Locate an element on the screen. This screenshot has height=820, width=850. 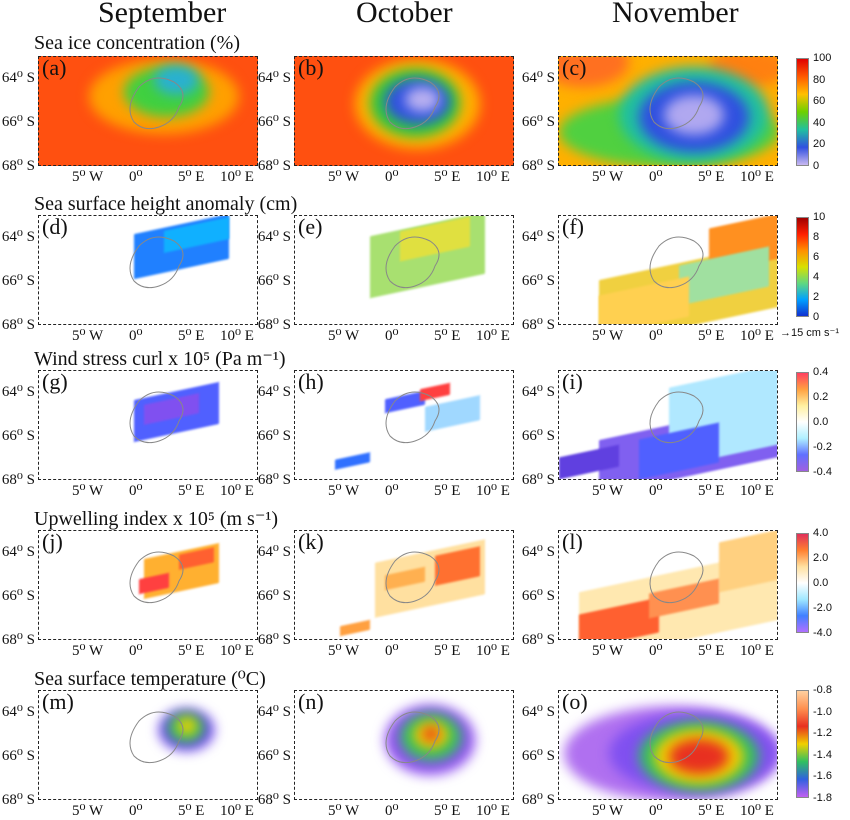
map-panel: (e) is located at coordinates (404, 270).